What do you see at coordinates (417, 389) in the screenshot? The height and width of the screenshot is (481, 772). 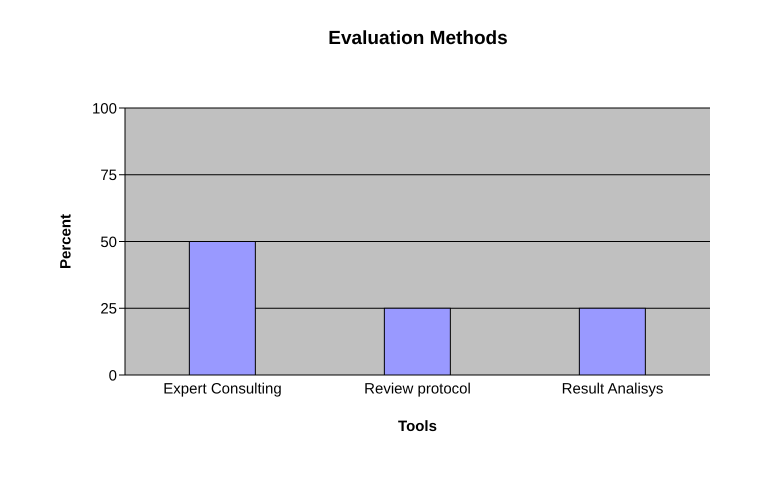 I see `x-tick-label: Review protocol` at bounding box center [417, 389].